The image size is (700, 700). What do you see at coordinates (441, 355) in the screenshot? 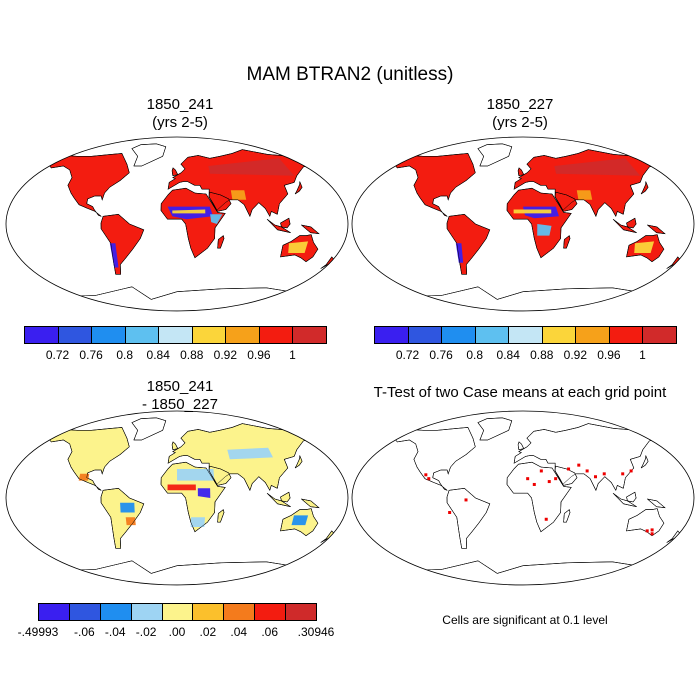
I see `colorbar-tick-label: 0.76` at bounding box center [441, 355].